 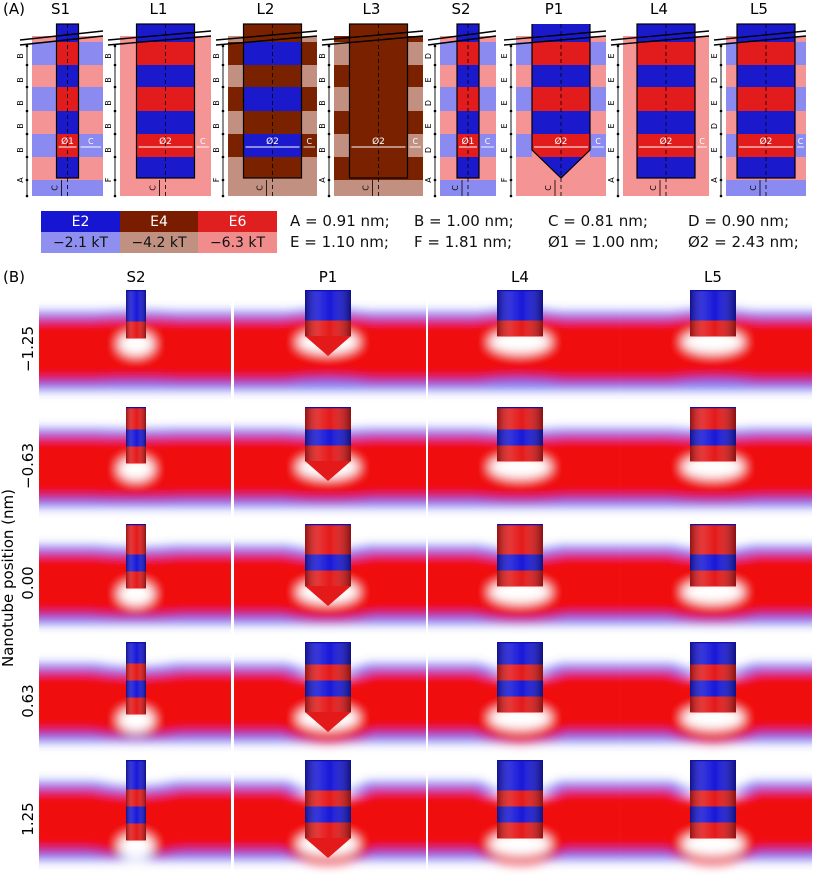 I want to click on measure-d1: Ø1 = 1.00 nm;, so click(x=603, y=242).